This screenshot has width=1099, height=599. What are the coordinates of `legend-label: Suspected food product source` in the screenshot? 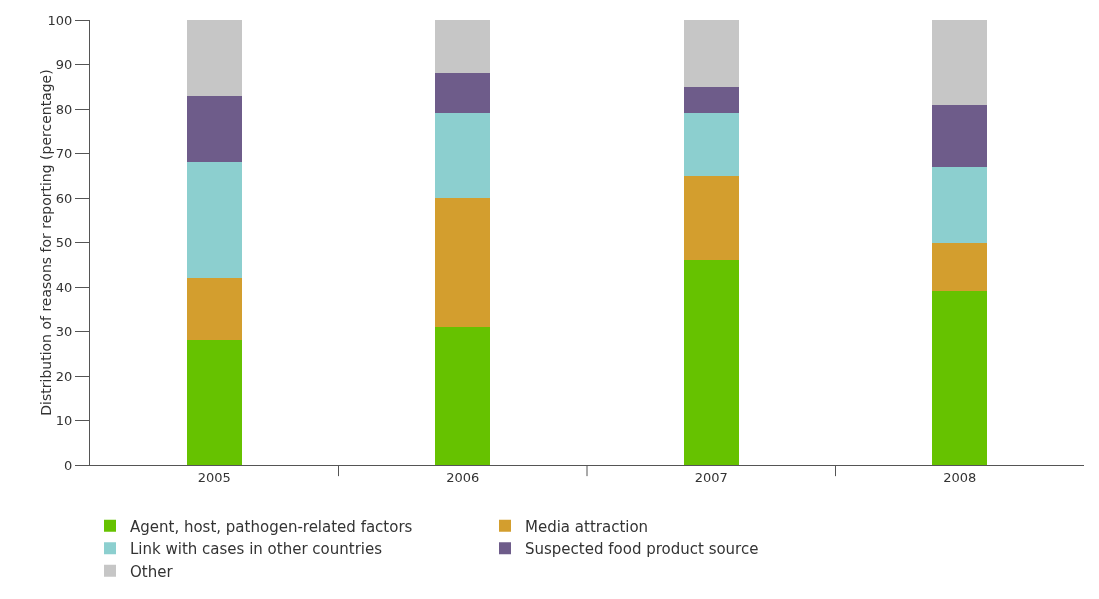 It's located at (642, 549).